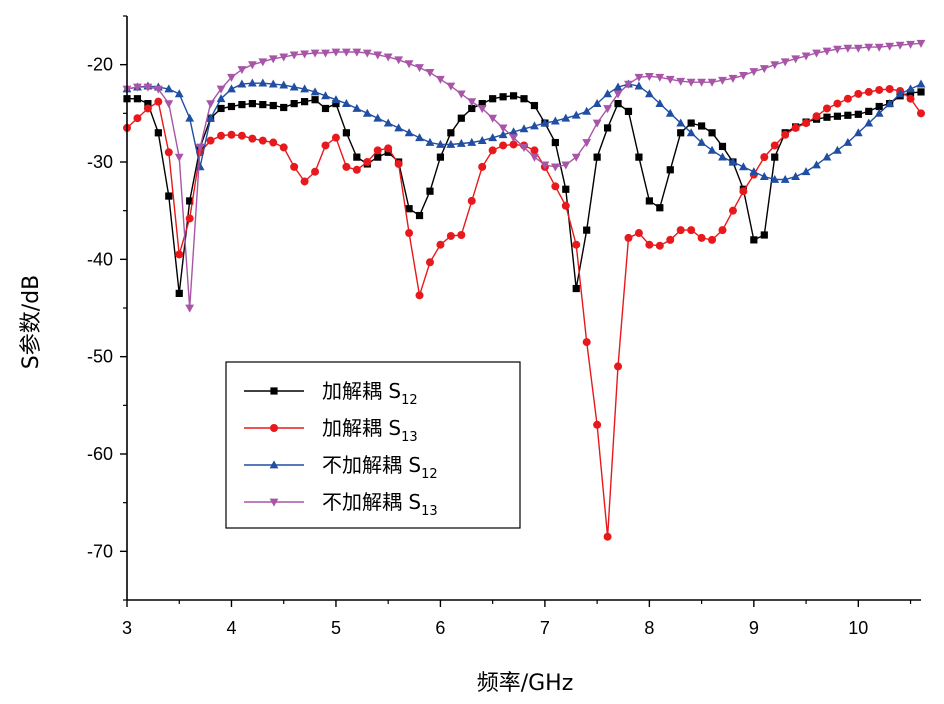 The image size is (944, 704). I want to click on y-axis-title: S参数/dB, so click(31, 322).